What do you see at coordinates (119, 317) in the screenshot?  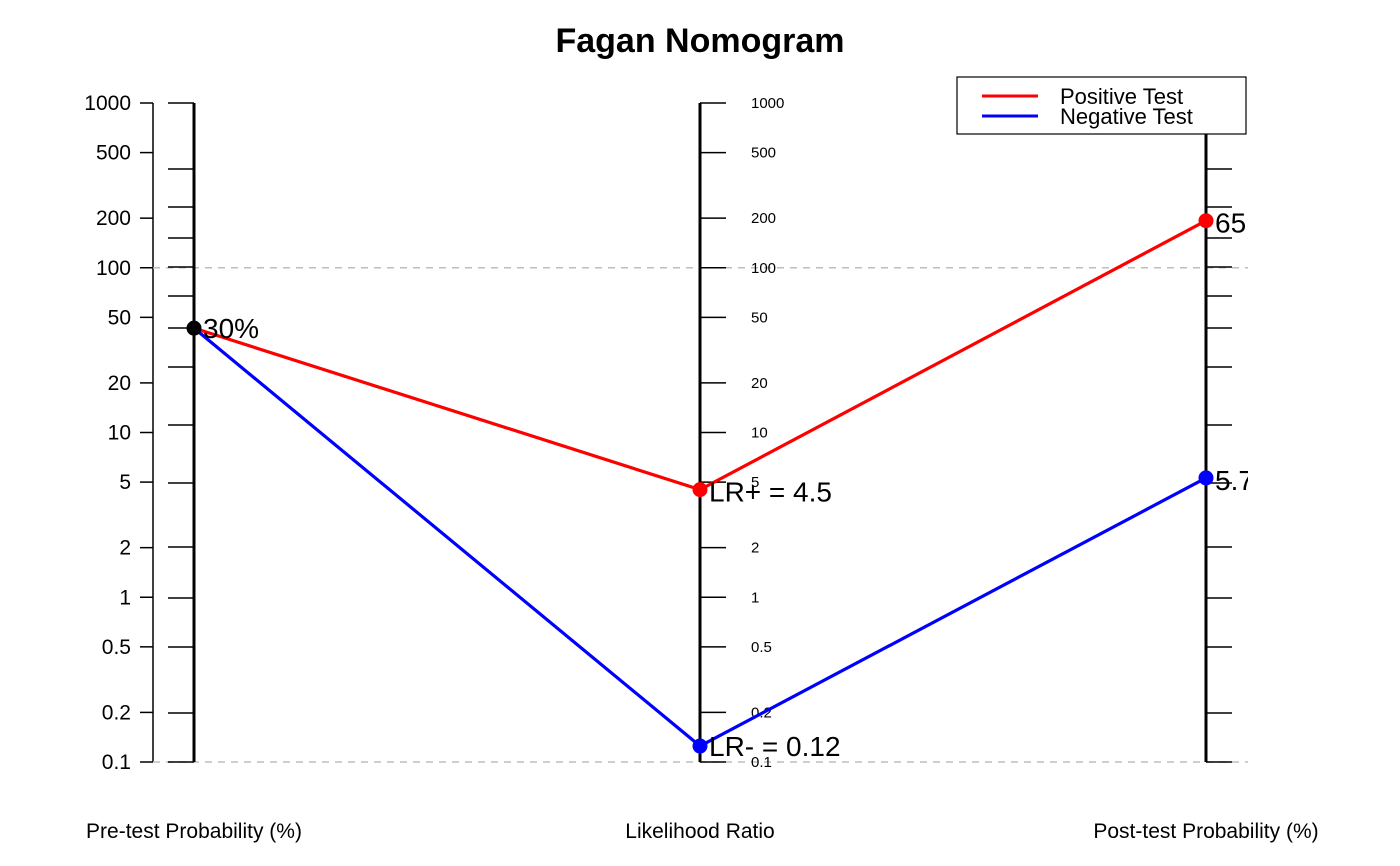 I see `left-axis-tick-label: 50` at bounding box center [119, 317].